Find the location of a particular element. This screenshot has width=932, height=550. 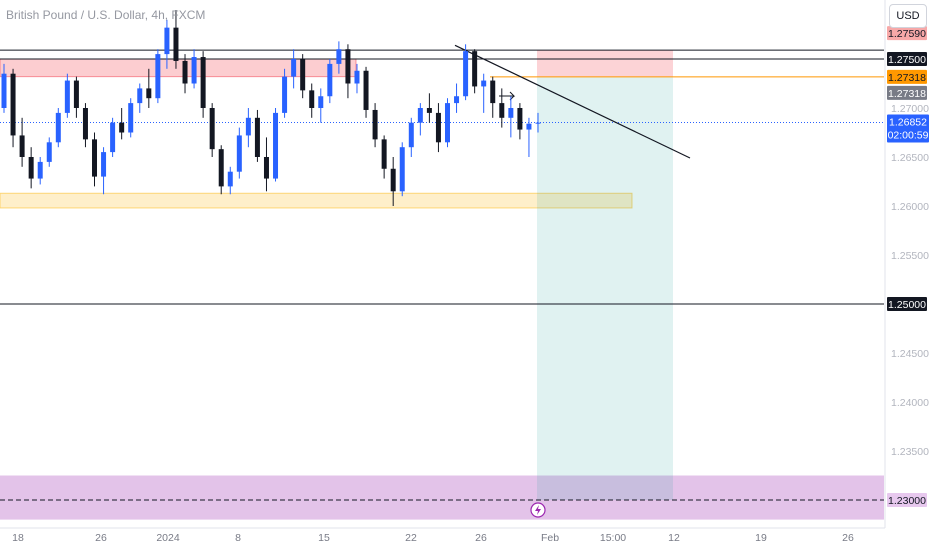

symbol-title: British Pound / U.S. Dollar, 4h, FXCM is located at coordinates (106, 15).